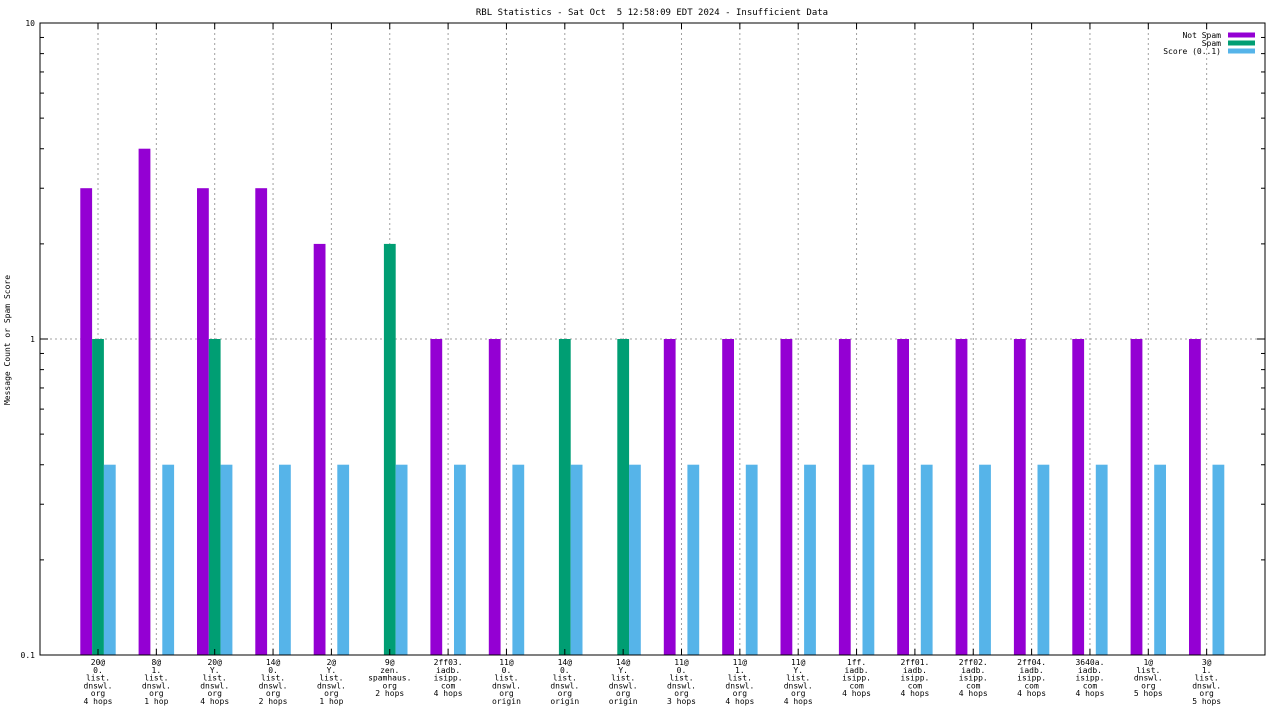 This screenshot has height=720, width=1280. Describe the element at coordinates (448, 662) in the screenshot. I see `x-category-label-line: 2ff03.` at that location.